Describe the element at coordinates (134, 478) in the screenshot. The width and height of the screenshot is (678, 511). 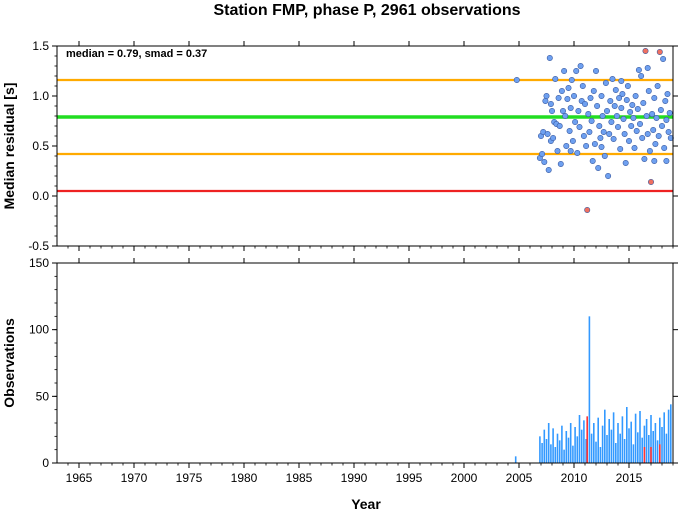
I see `x-tick-label: 1970` at that location.